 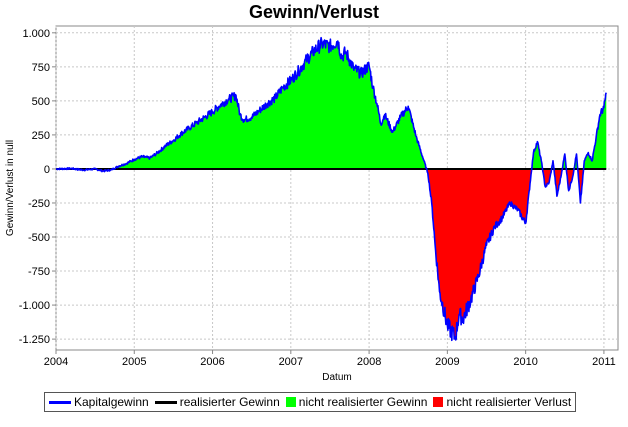 What do you see at coordinates (447, 362) in the screenshot?
I see `x-tick-label: 2009` at bounding box center [447, 362].